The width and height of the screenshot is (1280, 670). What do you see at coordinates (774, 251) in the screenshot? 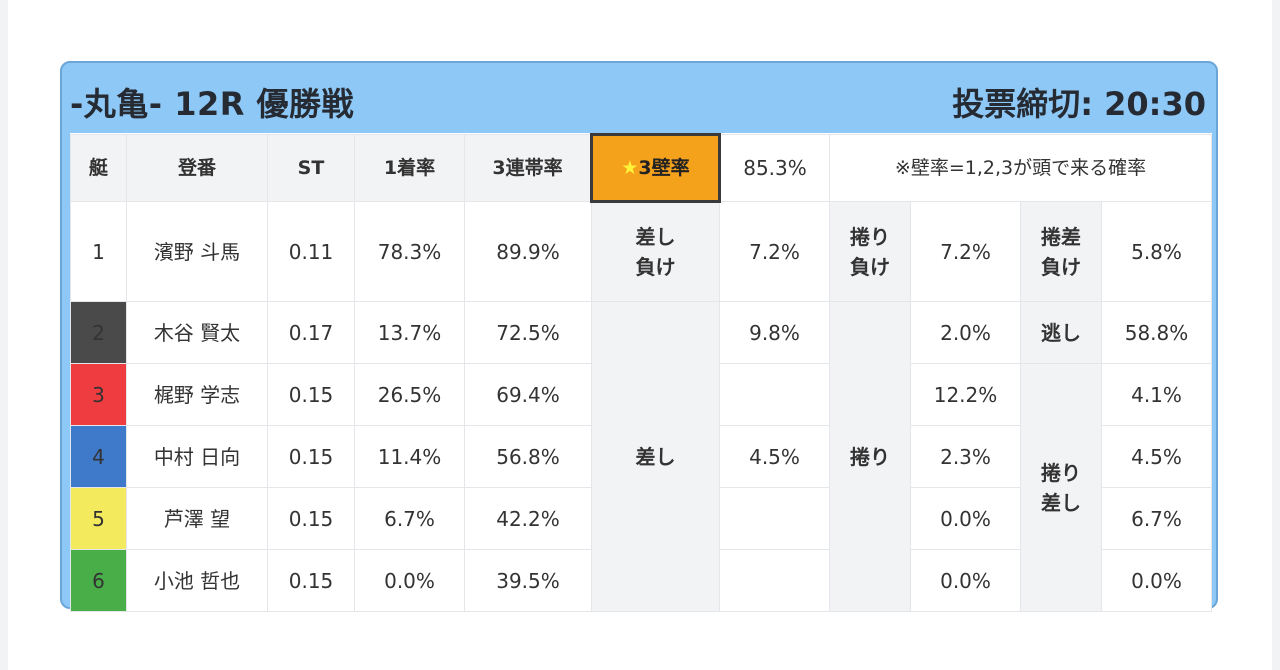
I see `sashi-make-value: 7.2%` at bounding box center [774, 251].